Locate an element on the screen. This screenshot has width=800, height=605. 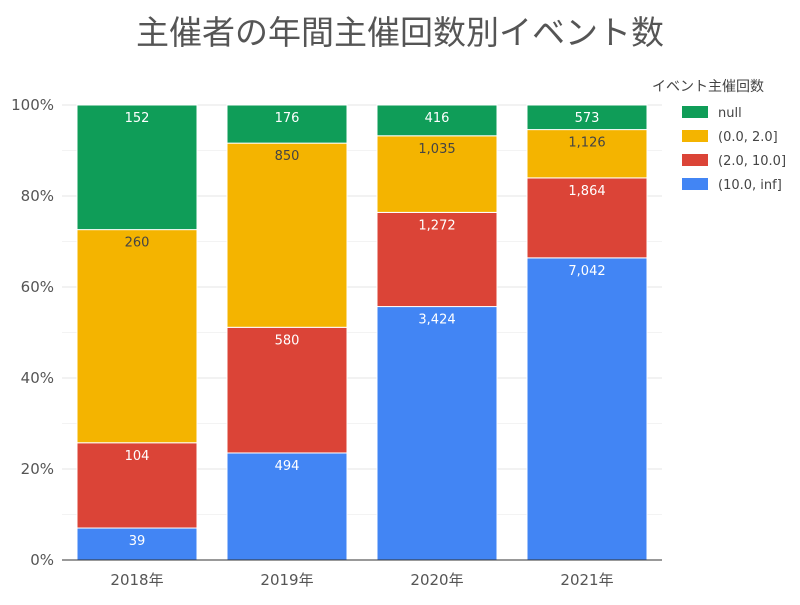
data-label: 1,126 is located at coordinates (586, 143).